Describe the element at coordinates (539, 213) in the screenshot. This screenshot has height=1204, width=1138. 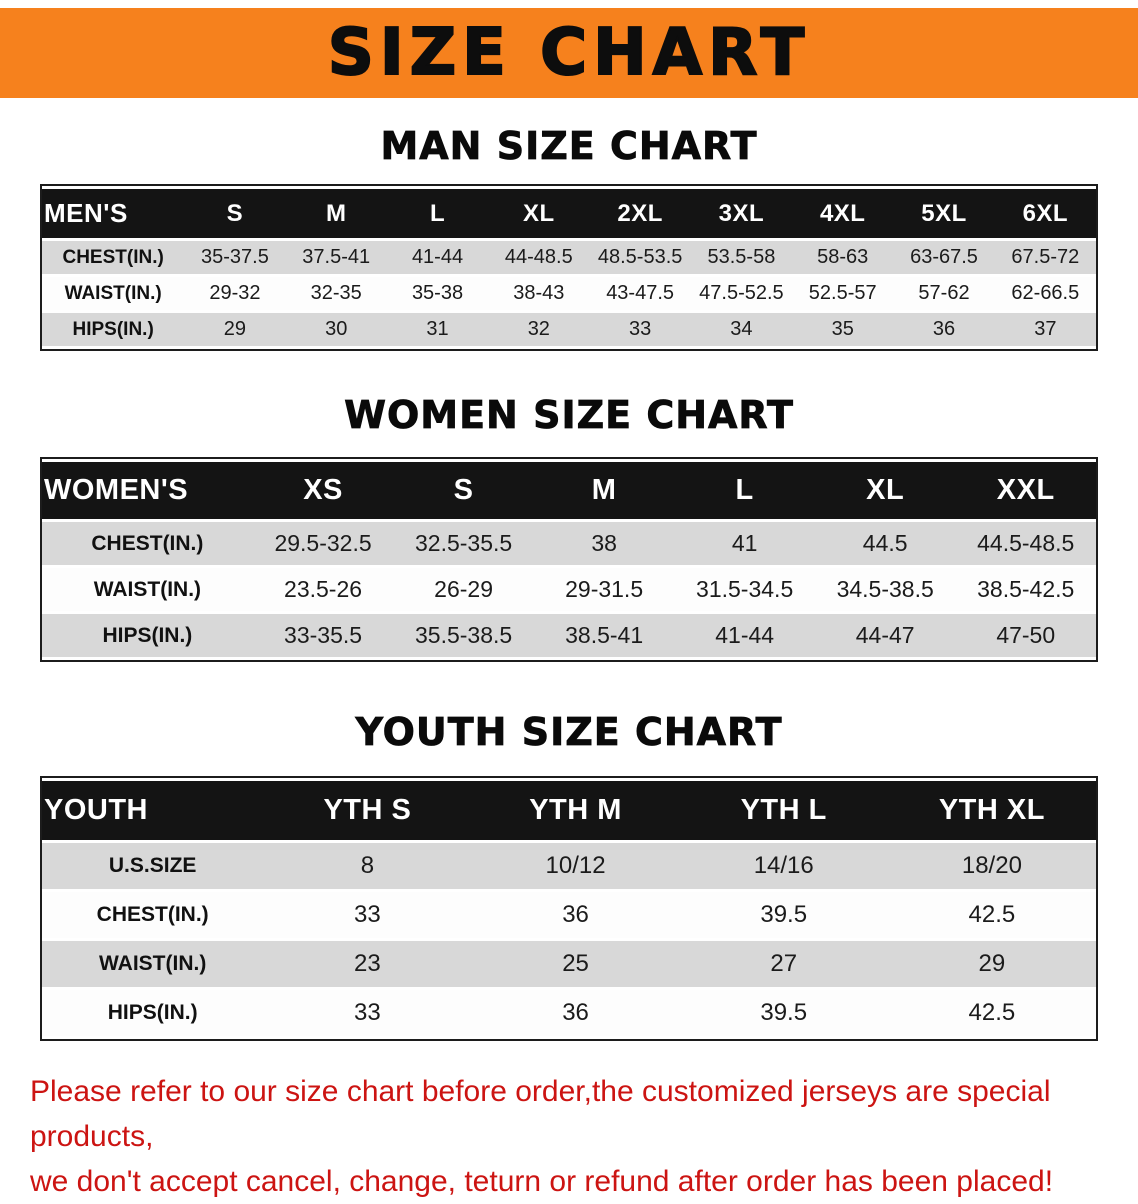
I see `size-header-cell: XL` at that location.